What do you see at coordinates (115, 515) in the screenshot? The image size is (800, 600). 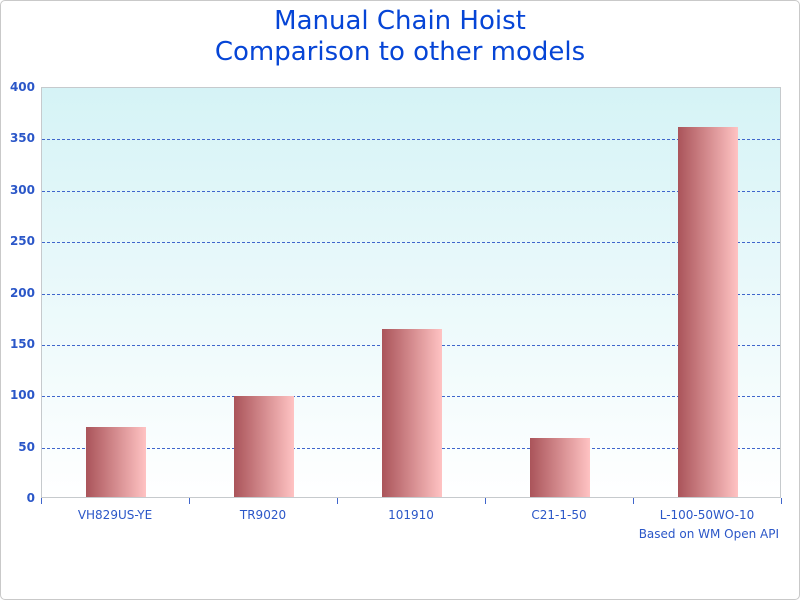 I see `x-axis-label-VH829US-YE: VH829US-YE` at bounding box center [115, 515].